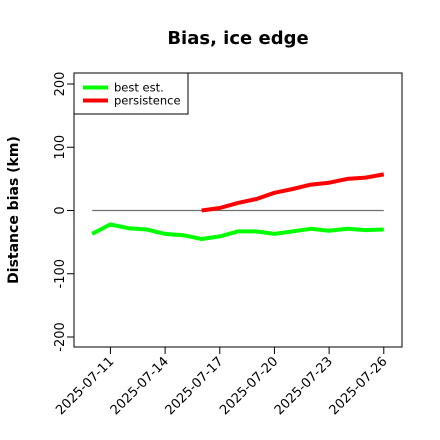  I want to click on legend-label-best-est: best est., so click(139, 88).